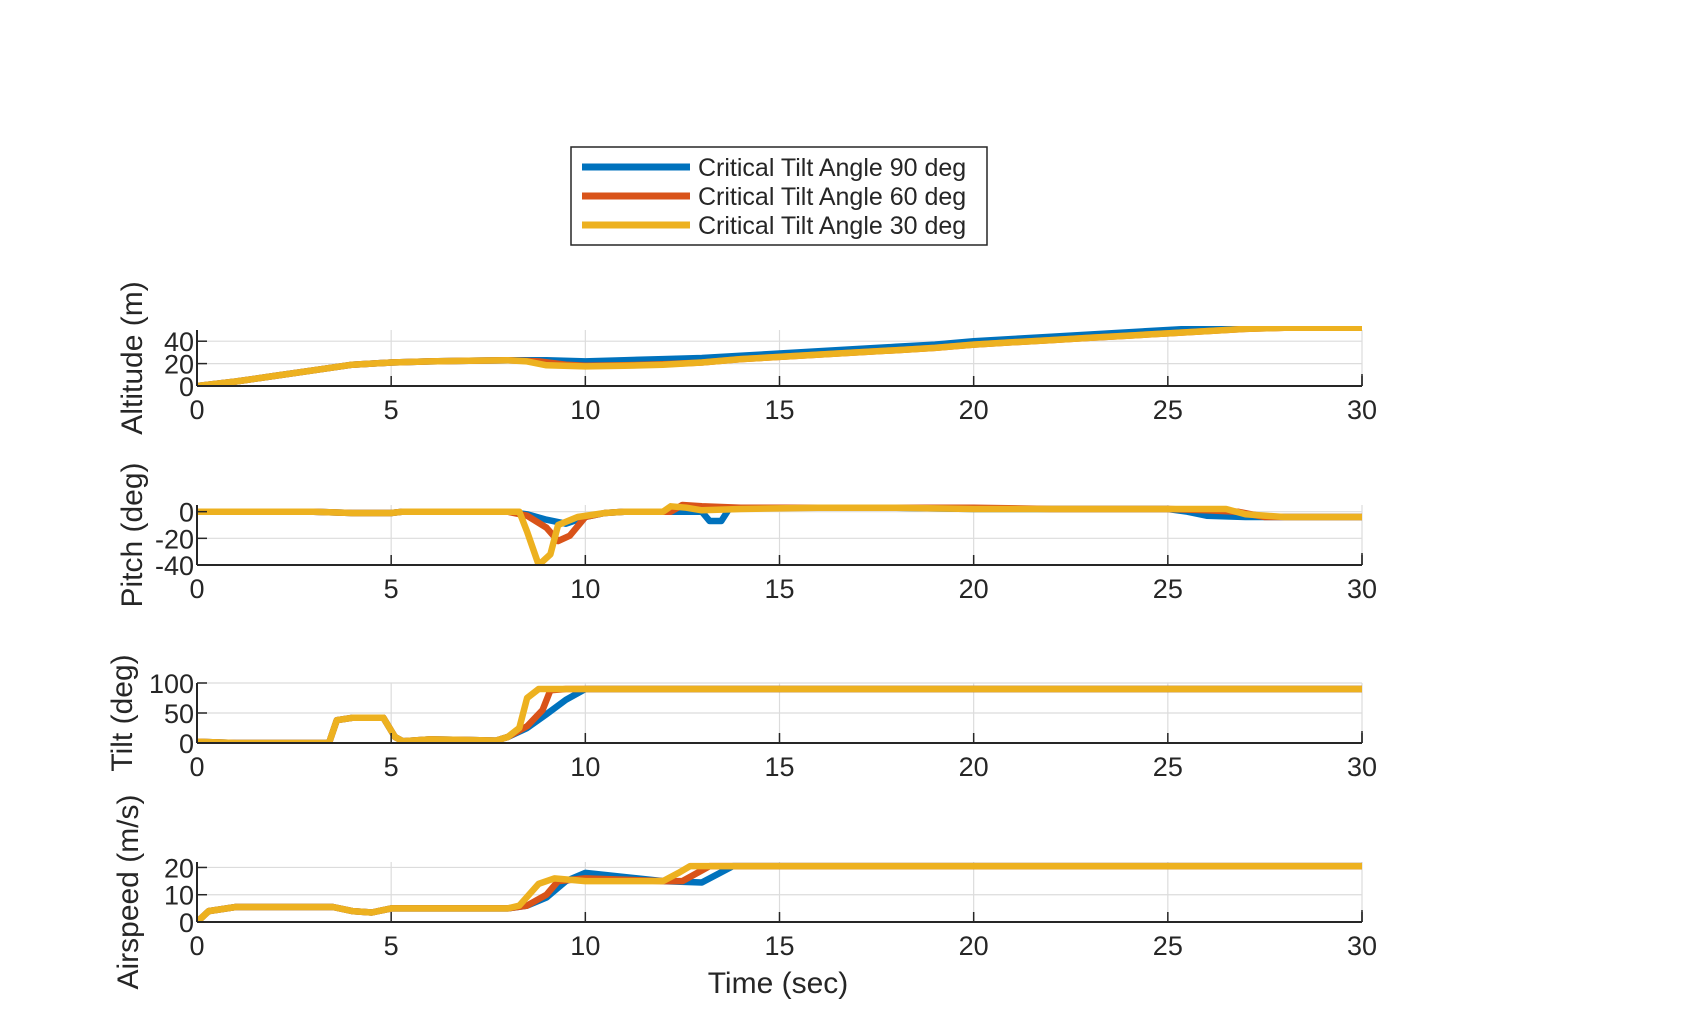 The height and width of the screenshot is (1018, 1691). Describe the element at coordinates (132, 357) in the screenshot. I see `y-axis-label: Altitude (m)` at that location.